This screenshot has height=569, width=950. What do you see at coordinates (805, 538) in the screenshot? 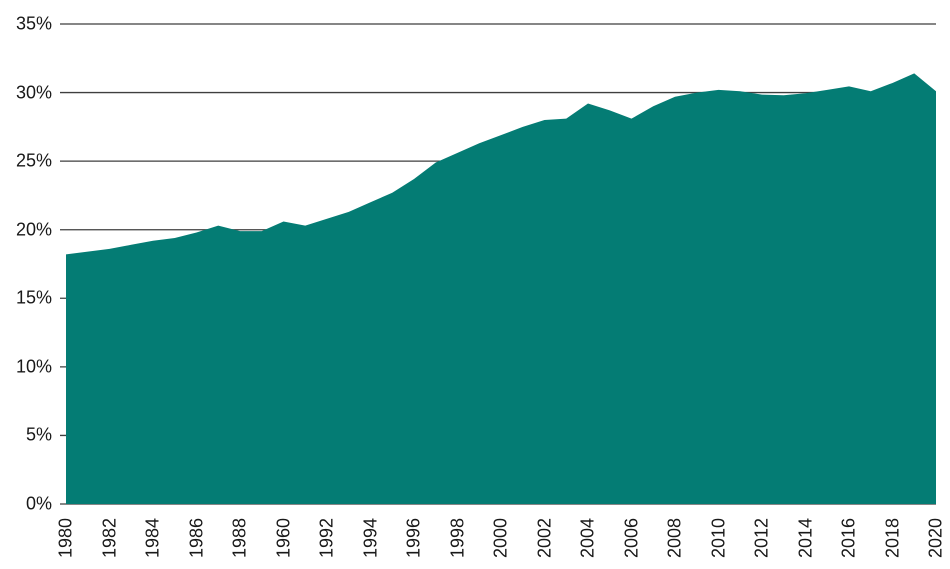
I see `x-tick-label: 2014` at bounding box center [805, 538].